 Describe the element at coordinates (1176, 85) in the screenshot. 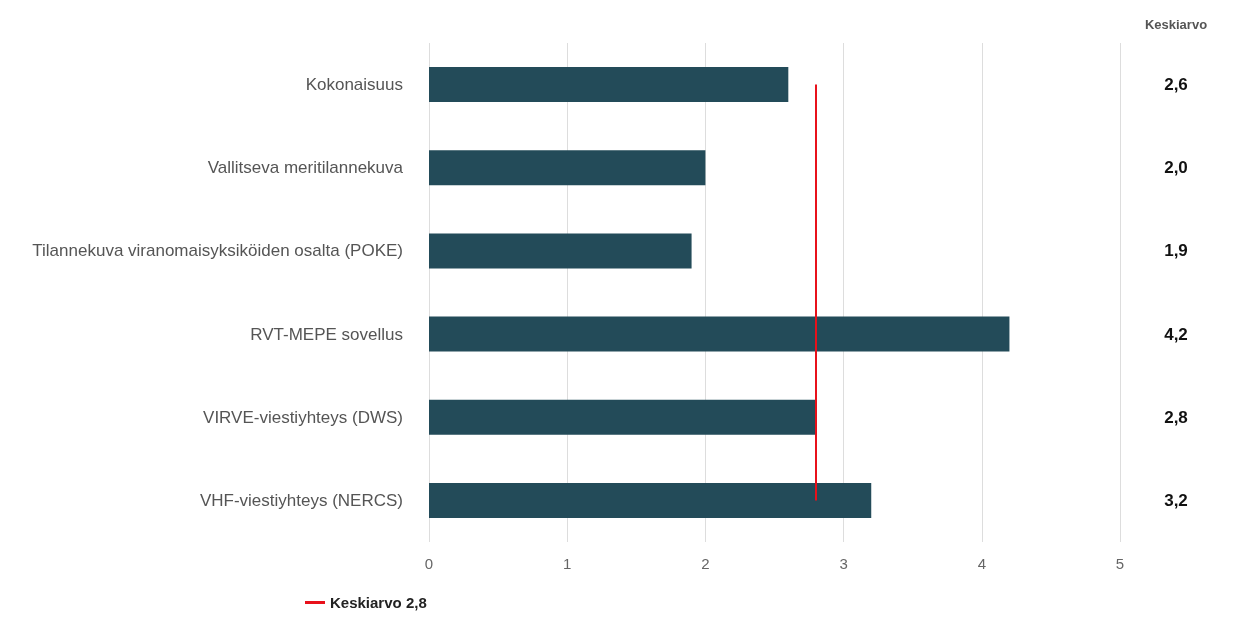

I see `data-label: 2,6` at that location.